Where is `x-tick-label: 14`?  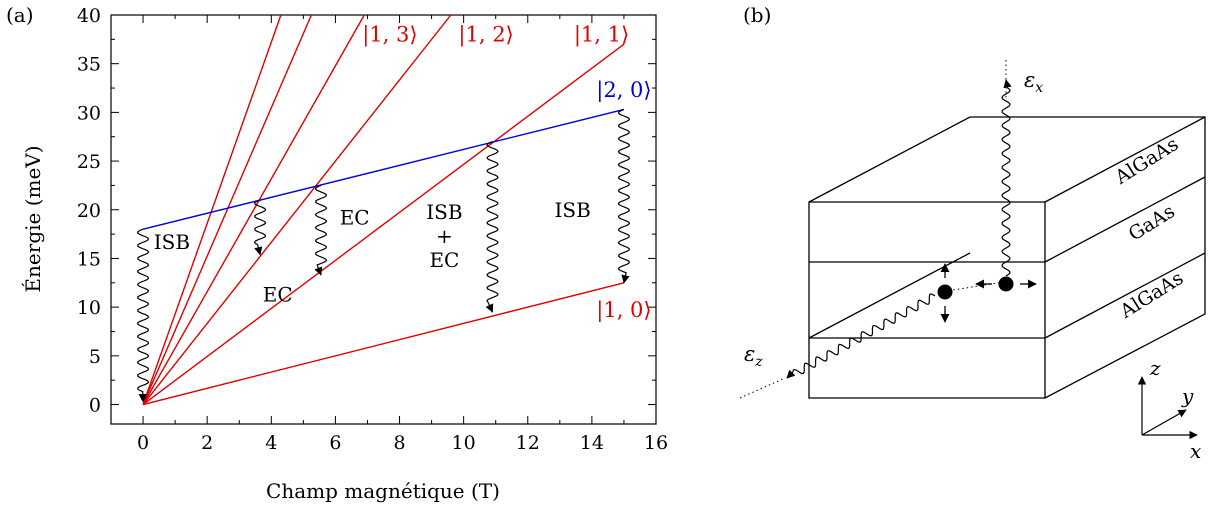
x-tick-label: 14 is located at coordinates (592, 443).